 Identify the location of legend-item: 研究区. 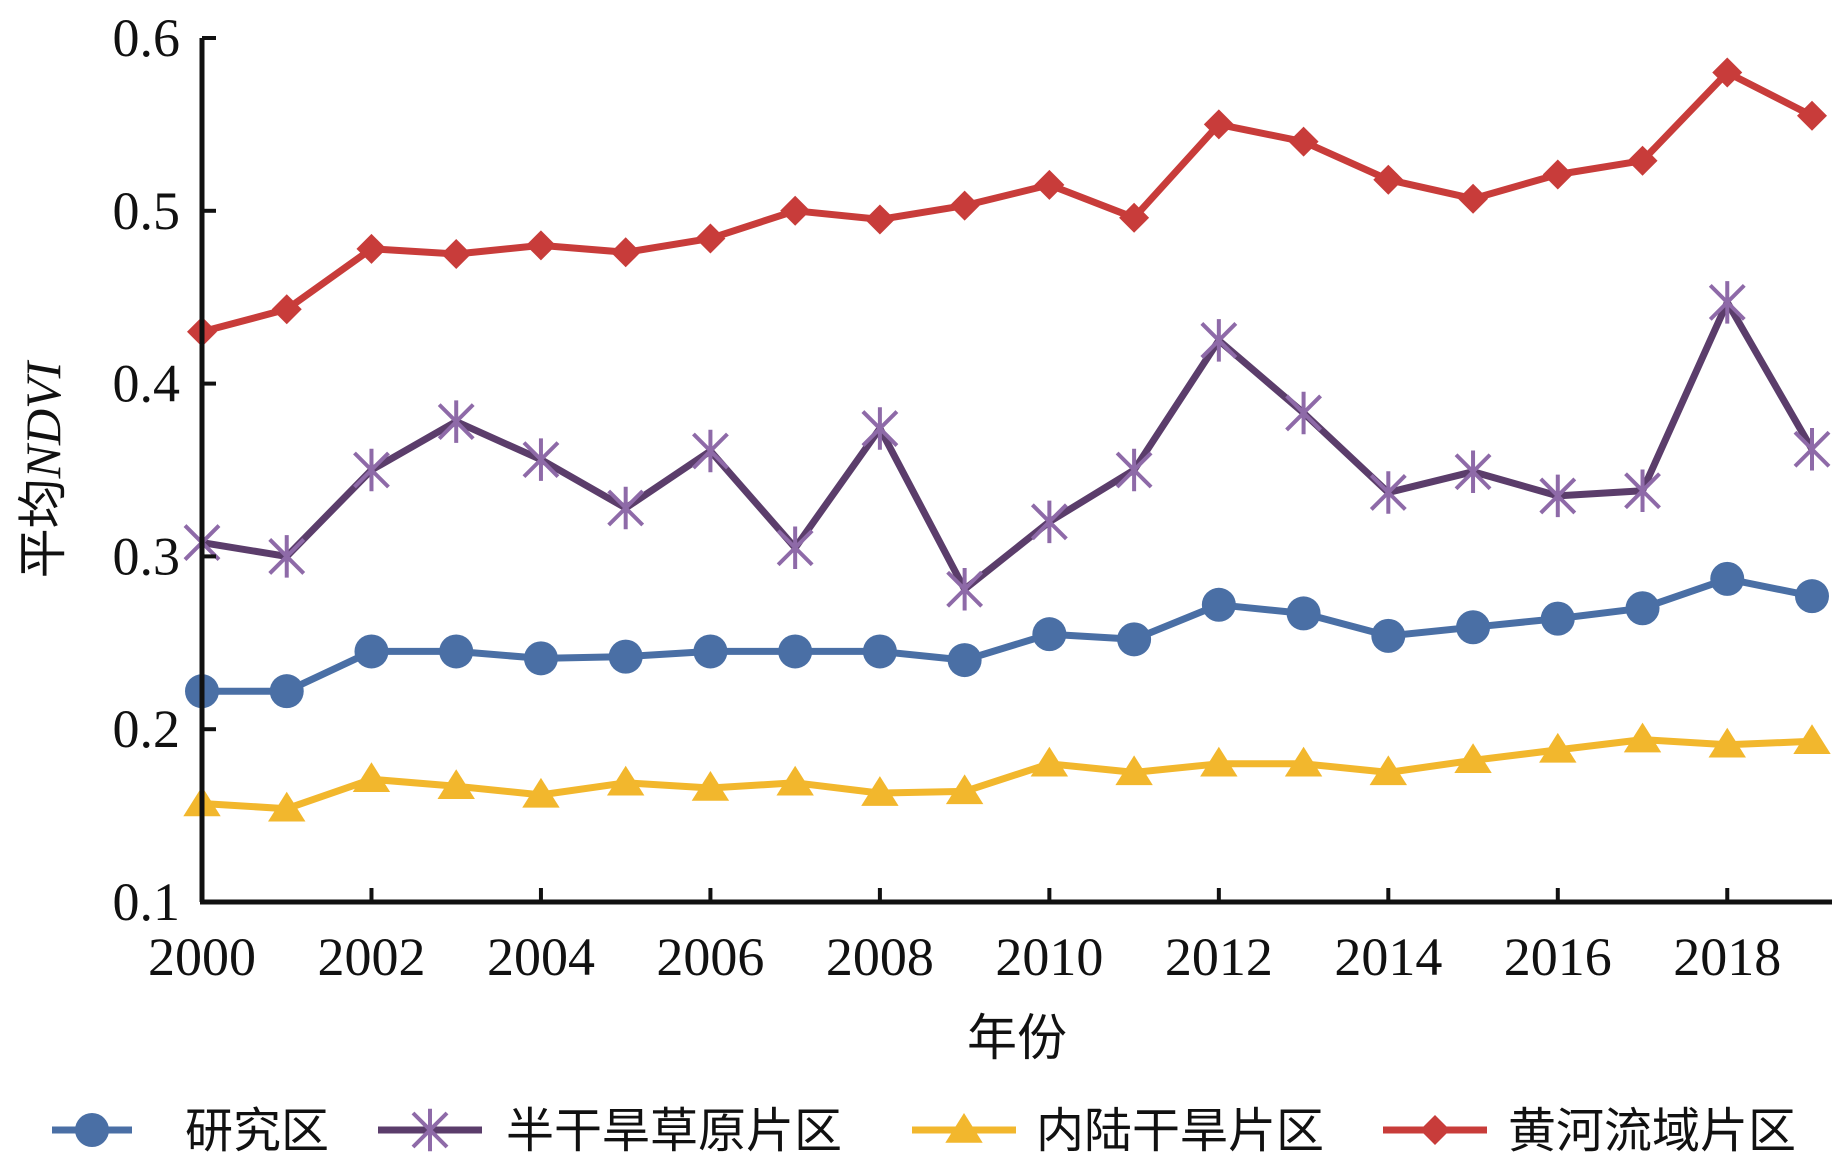
(190, 1131).